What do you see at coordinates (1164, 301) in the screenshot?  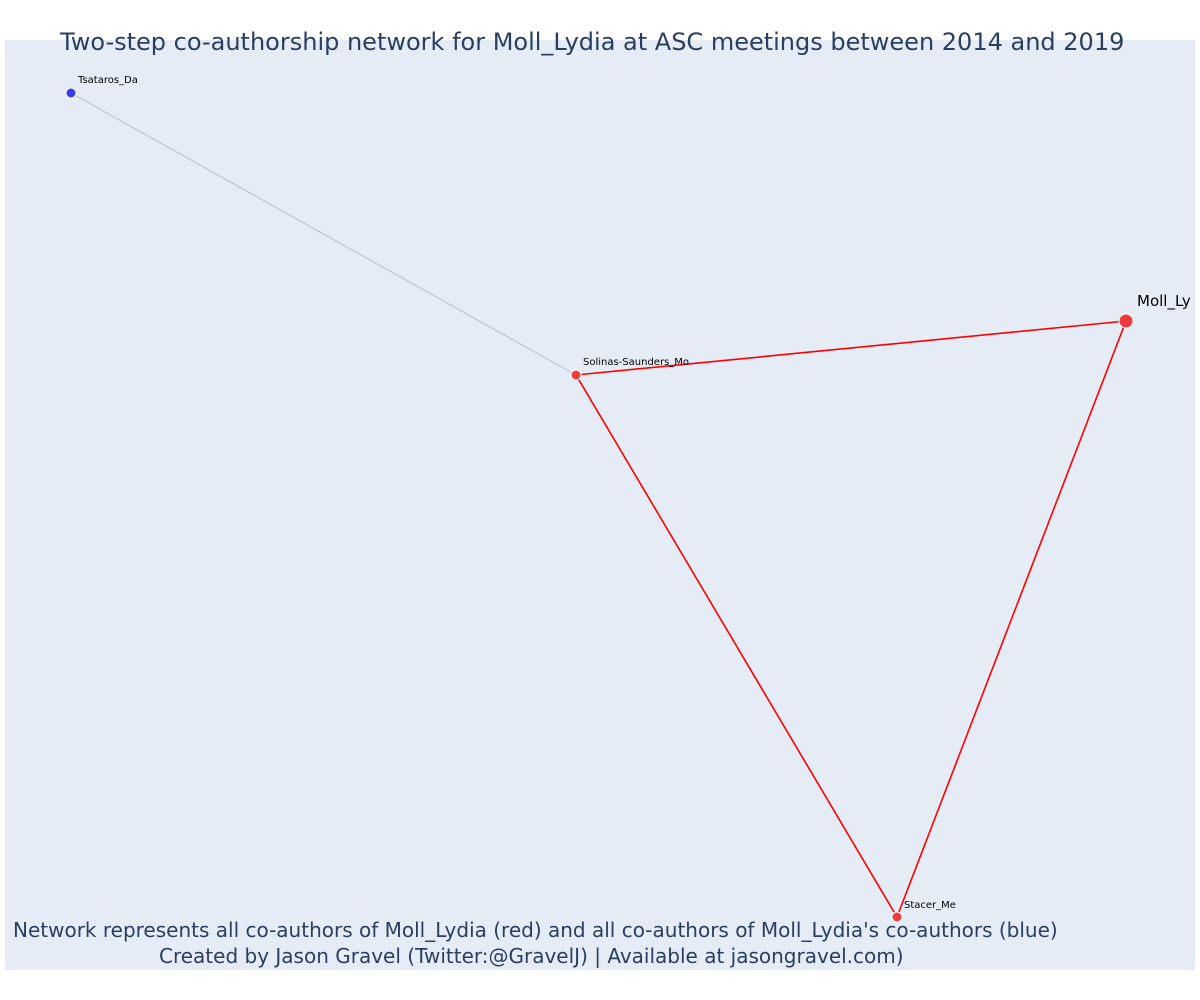 I see `node-label-moll: Moll_Ly` at bounding box center [1164, 301].